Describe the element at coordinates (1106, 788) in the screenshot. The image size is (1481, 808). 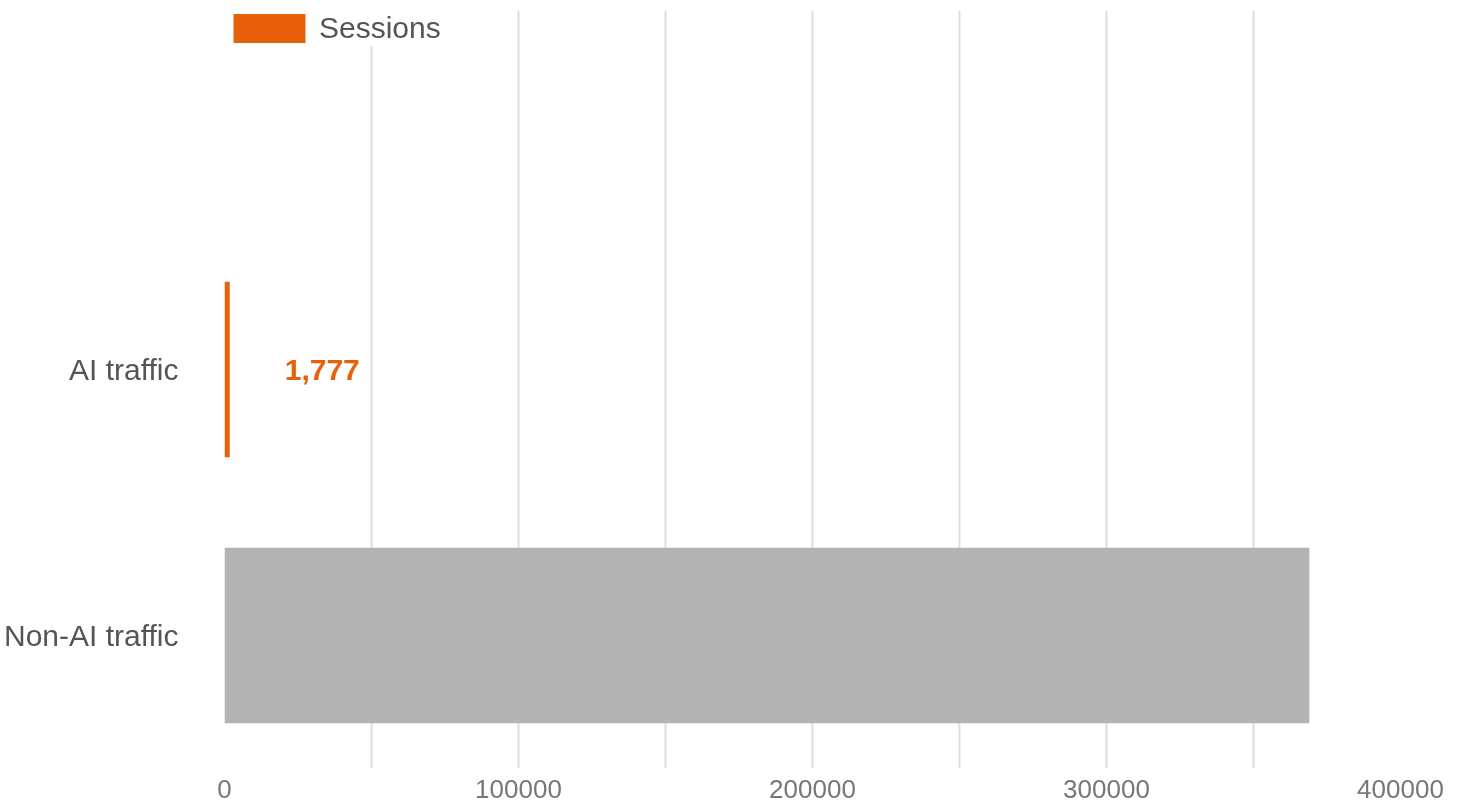
I see `x-tick-label: 300000` at that location.